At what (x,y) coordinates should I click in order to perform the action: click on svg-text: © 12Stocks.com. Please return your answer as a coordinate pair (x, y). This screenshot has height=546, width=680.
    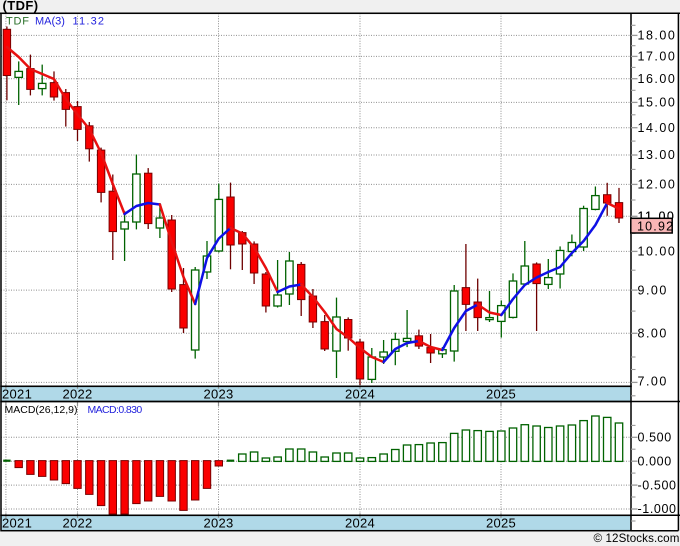
    Looking at the image, I should click on (637, 538).